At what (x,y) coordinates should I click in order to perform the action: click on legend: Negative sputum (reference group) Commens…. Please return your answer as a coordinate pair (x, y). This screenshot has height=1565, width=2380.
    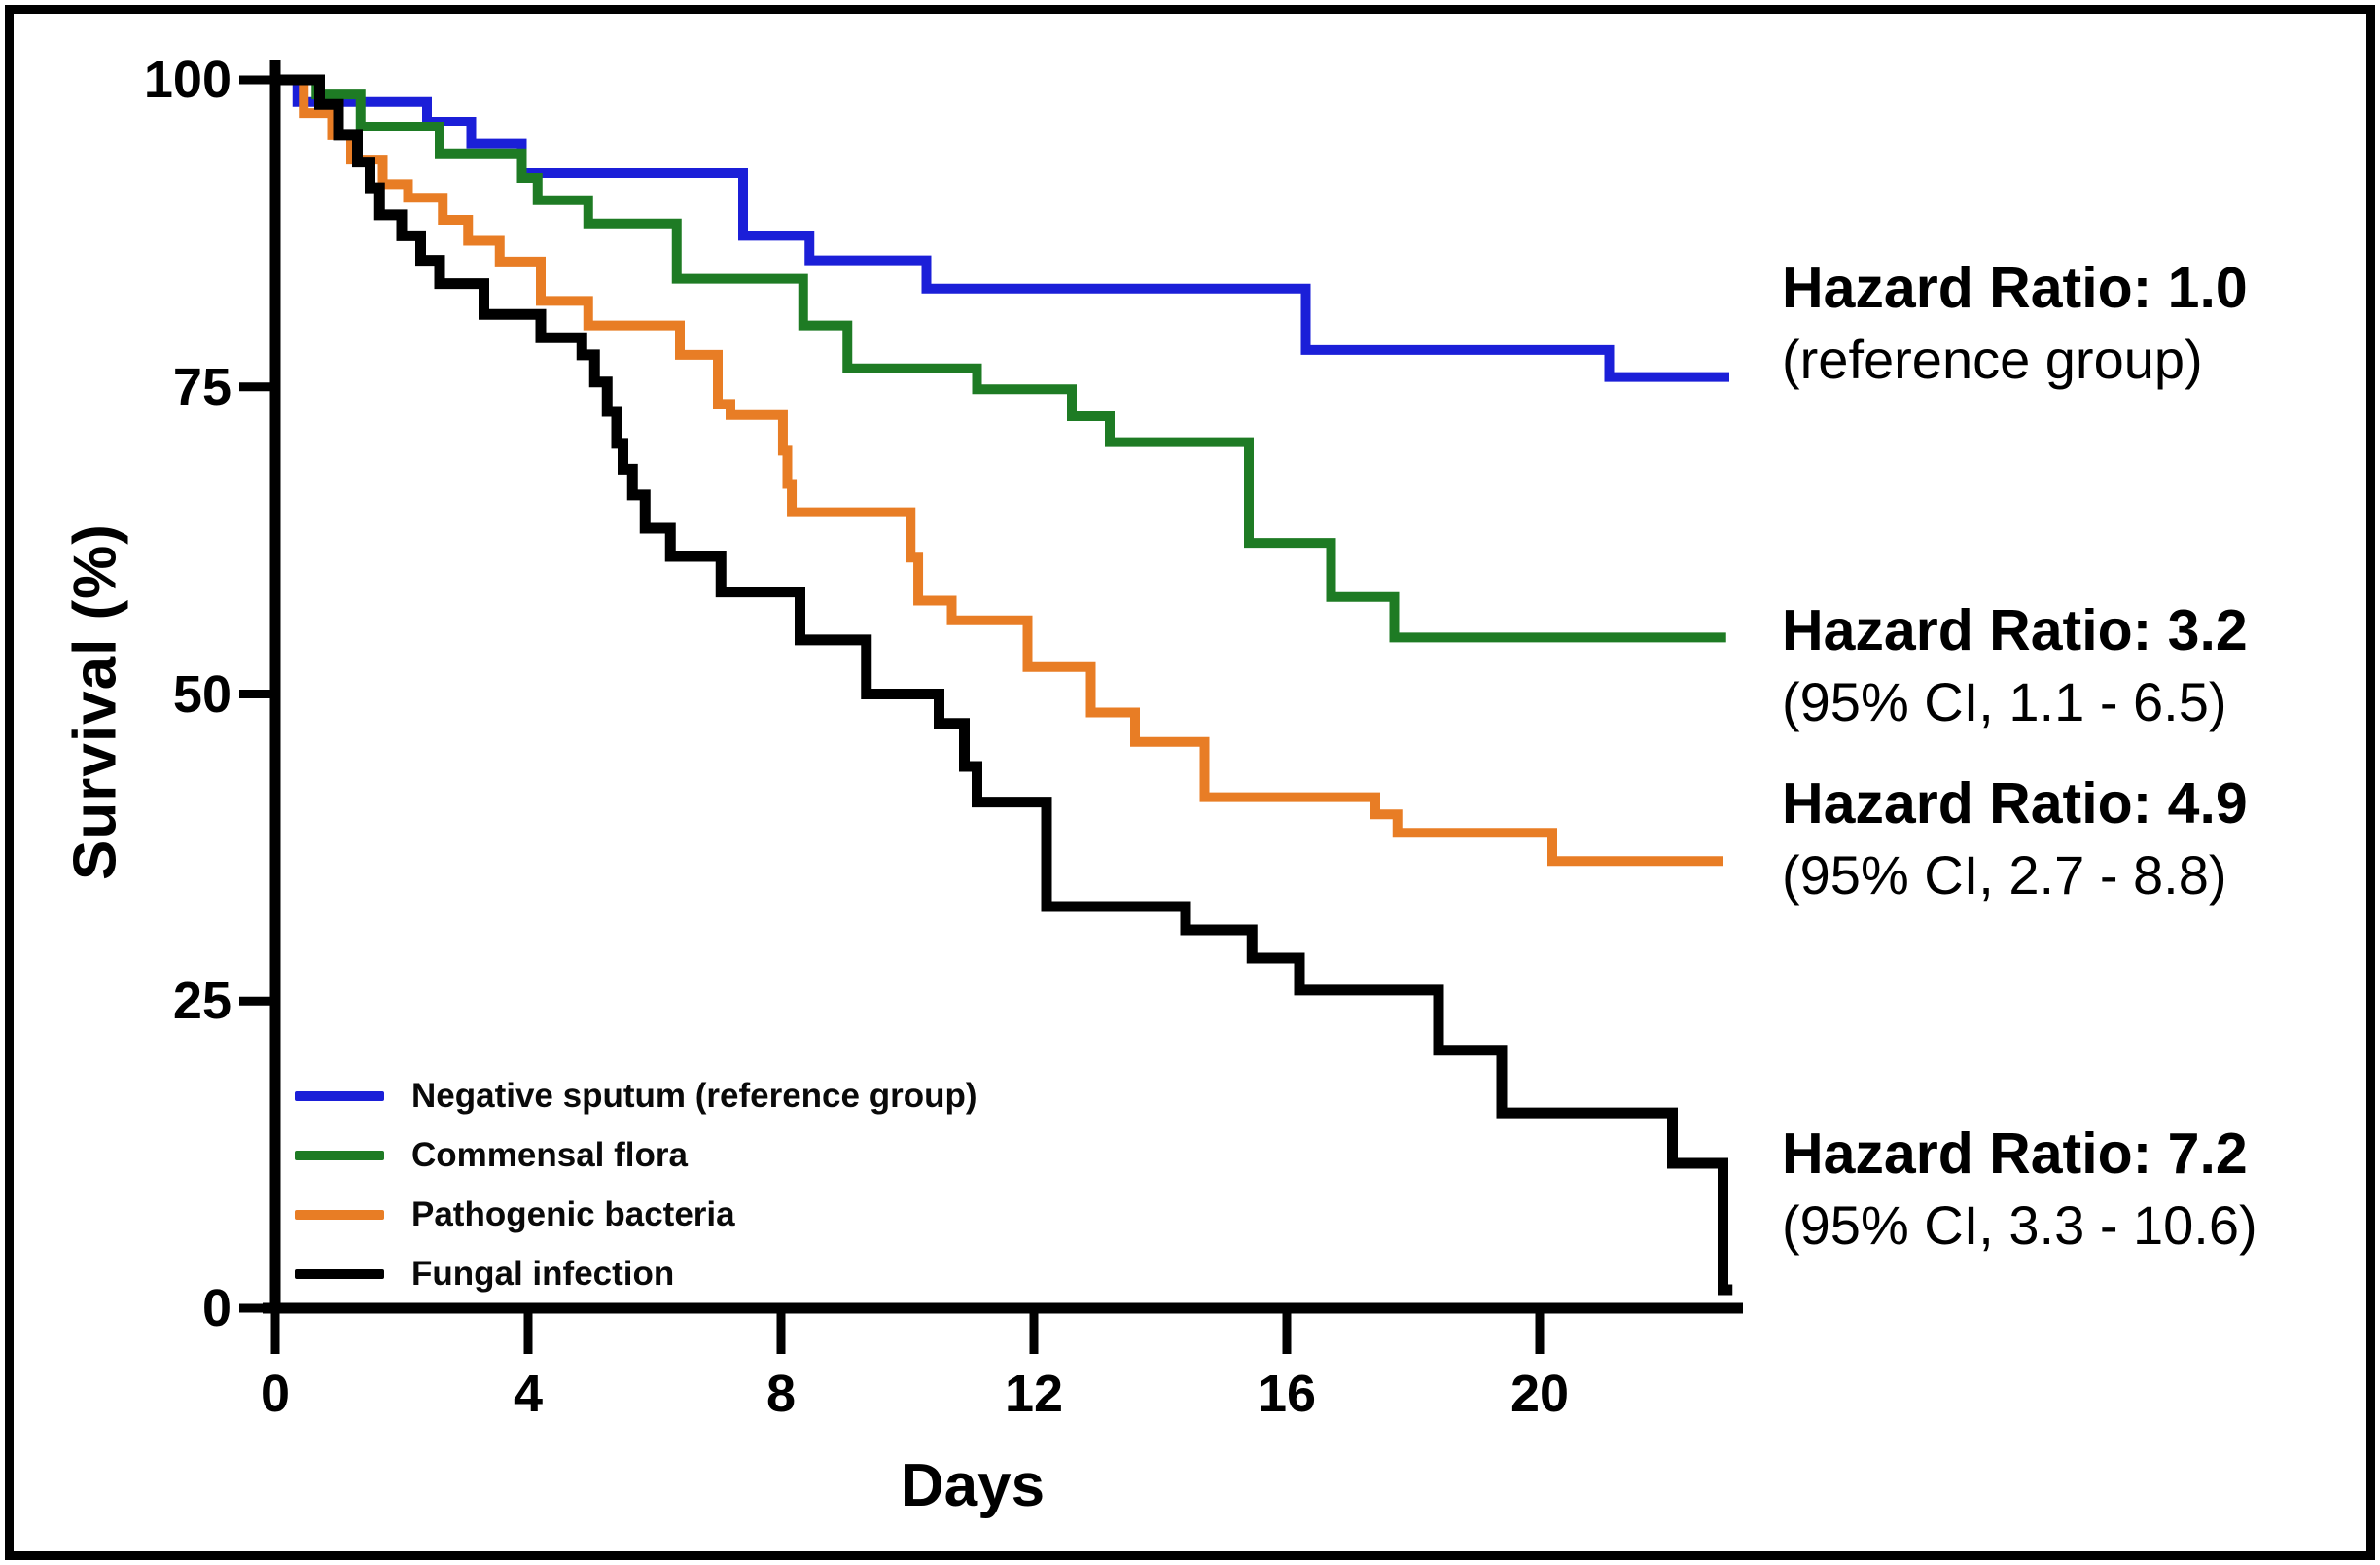
    Looking at the image, I should click on (636, 1185).